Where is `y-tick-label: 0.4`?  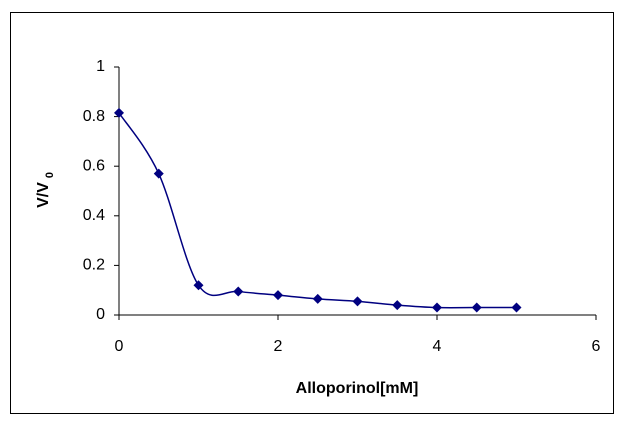
y-tick-label: 0.4 is located at coordinates (94, 215).